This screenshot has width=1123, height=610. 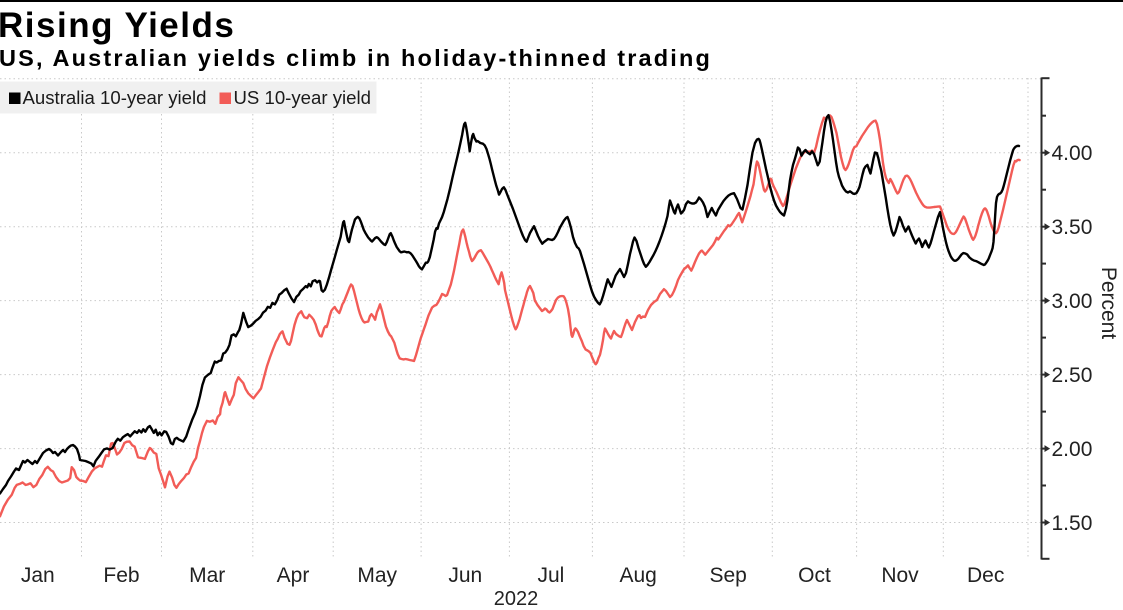 I want to click on svg-text: Nov, so click(x=900, y=575).